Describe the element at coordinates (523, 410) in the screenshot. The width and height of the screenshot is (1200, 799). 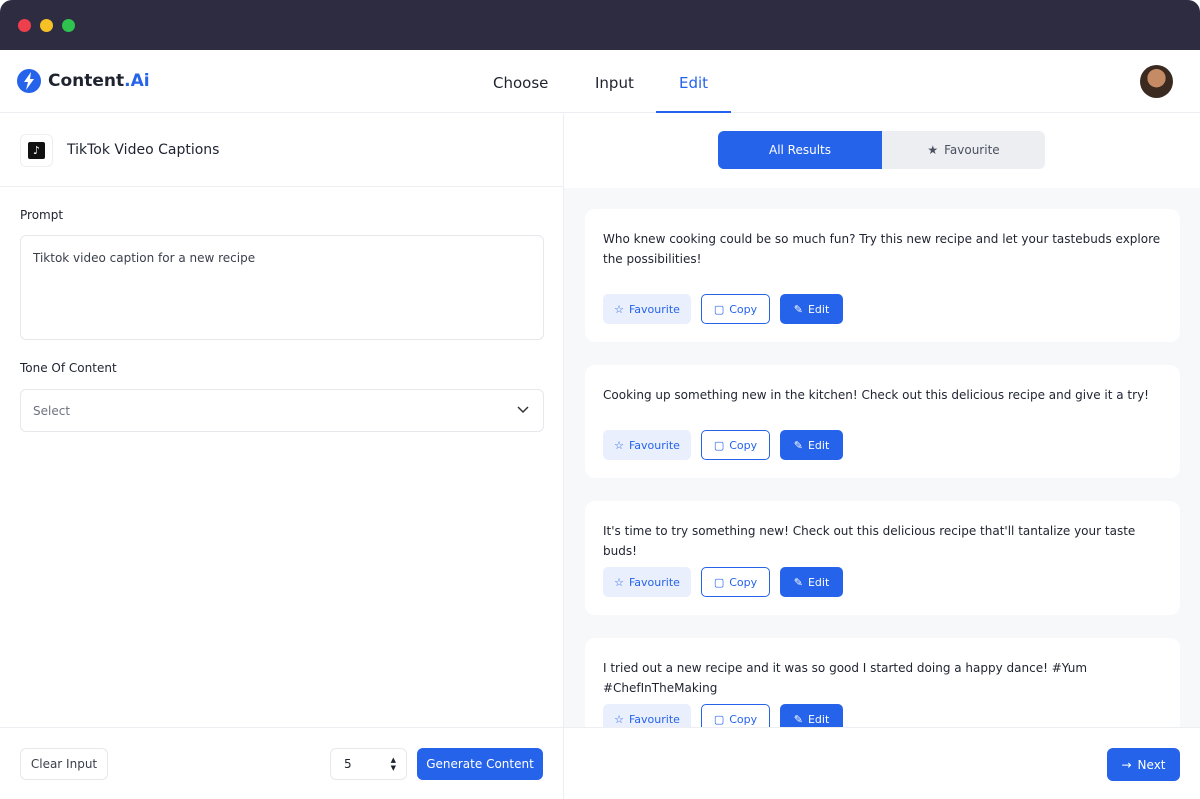
I see `chevron-down-icon` at that location.